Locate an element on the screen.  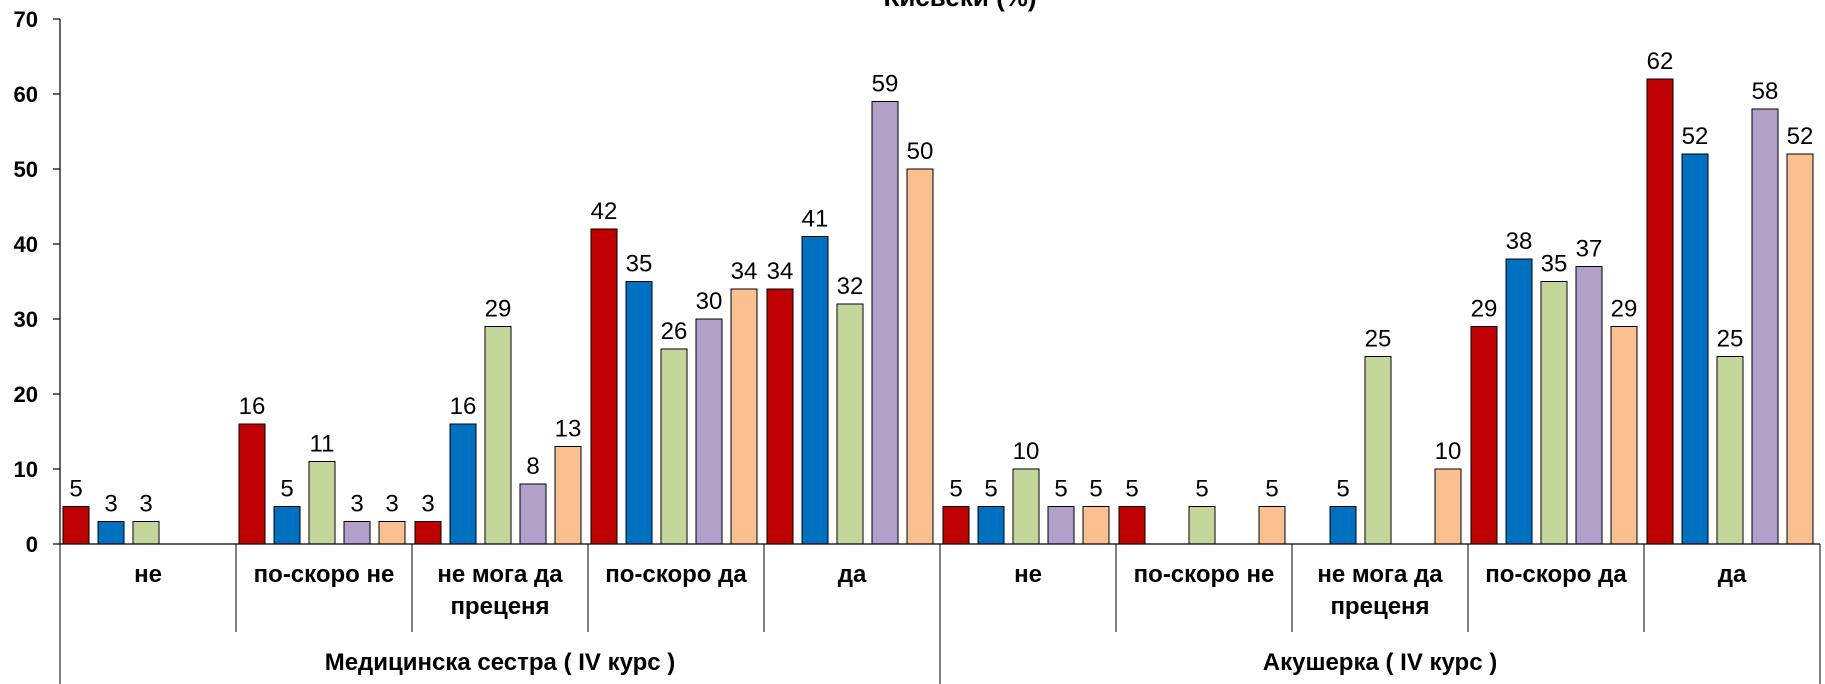
data-label: 32 is located at coordinates (850, 286).